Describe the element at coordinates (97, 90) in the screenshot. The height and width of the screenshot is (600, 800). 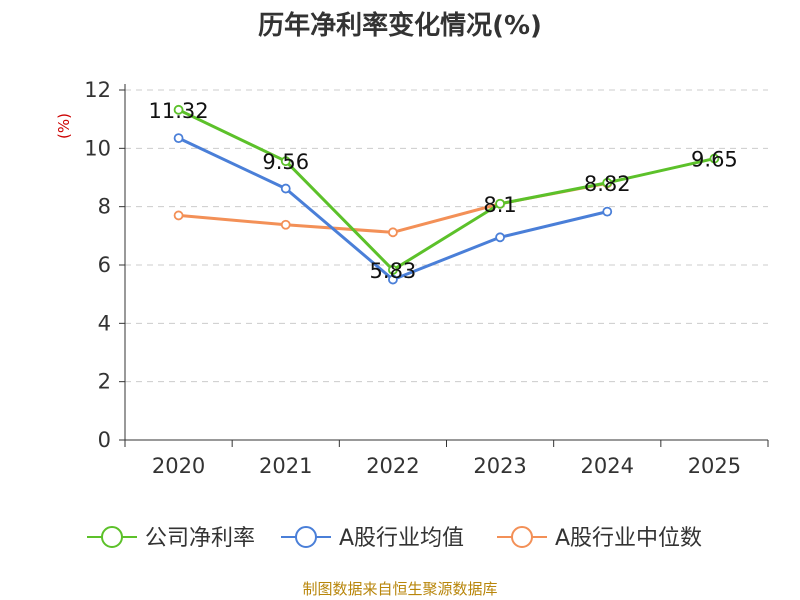
I see `y-tick-label-12: 12` at that location.